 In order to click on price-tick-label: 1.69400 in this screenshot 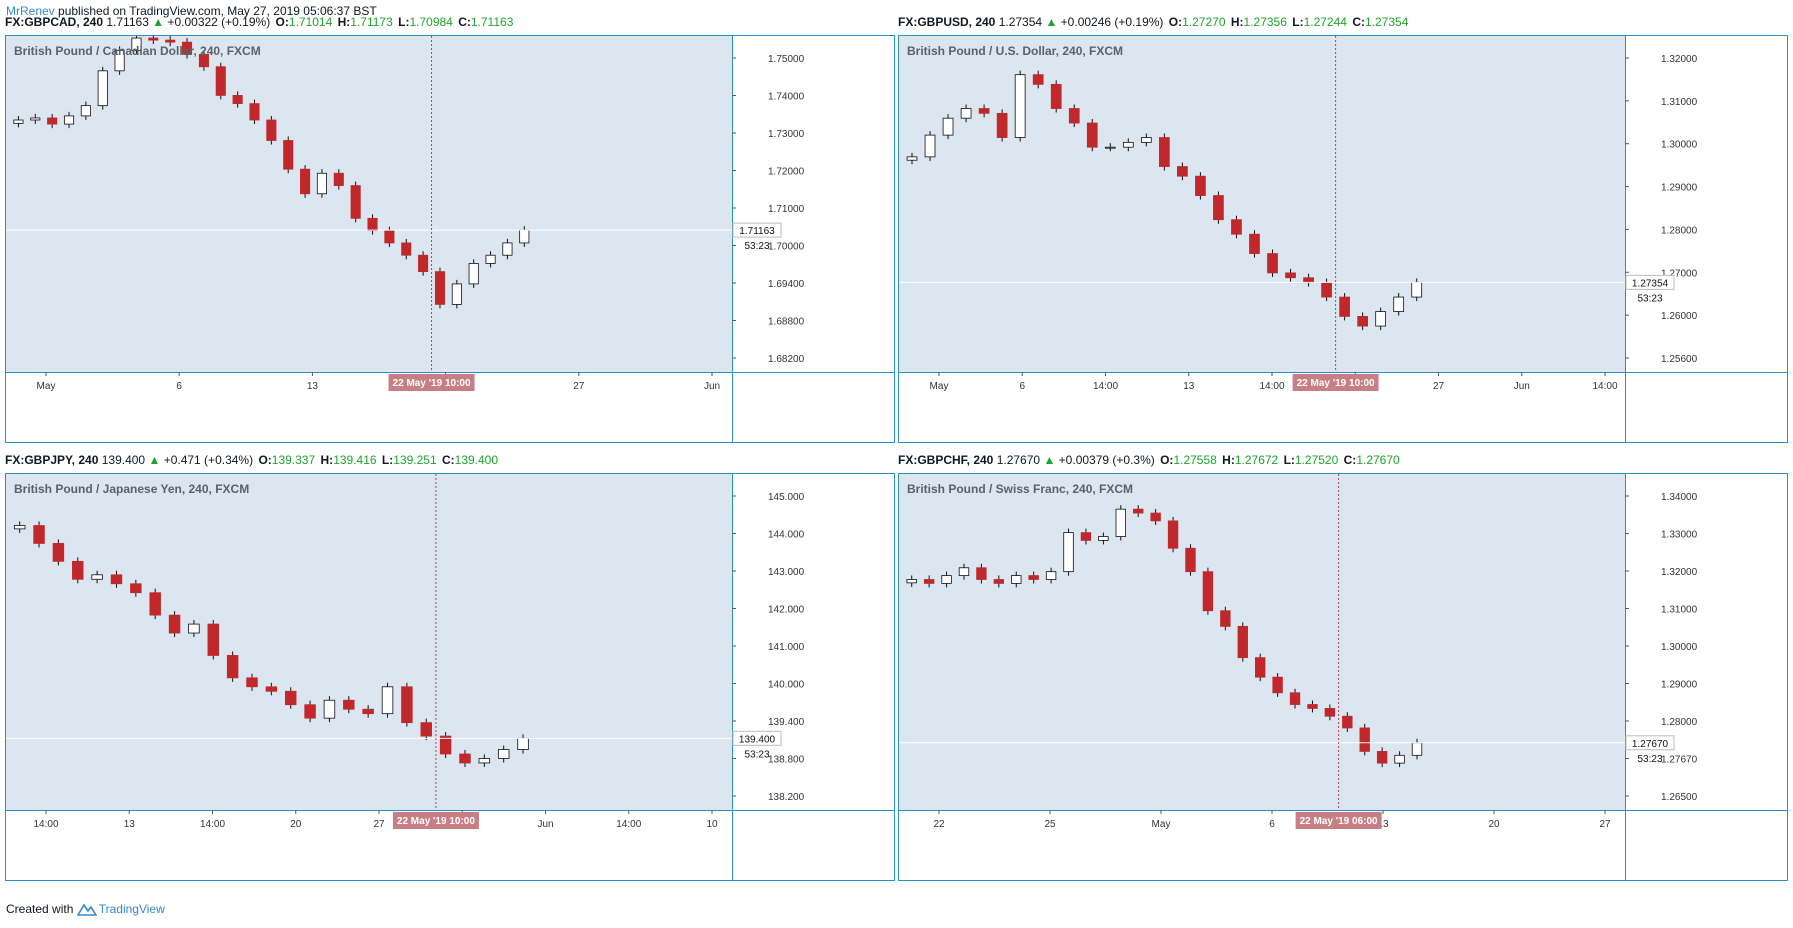, I will do `click(786, 284)`.